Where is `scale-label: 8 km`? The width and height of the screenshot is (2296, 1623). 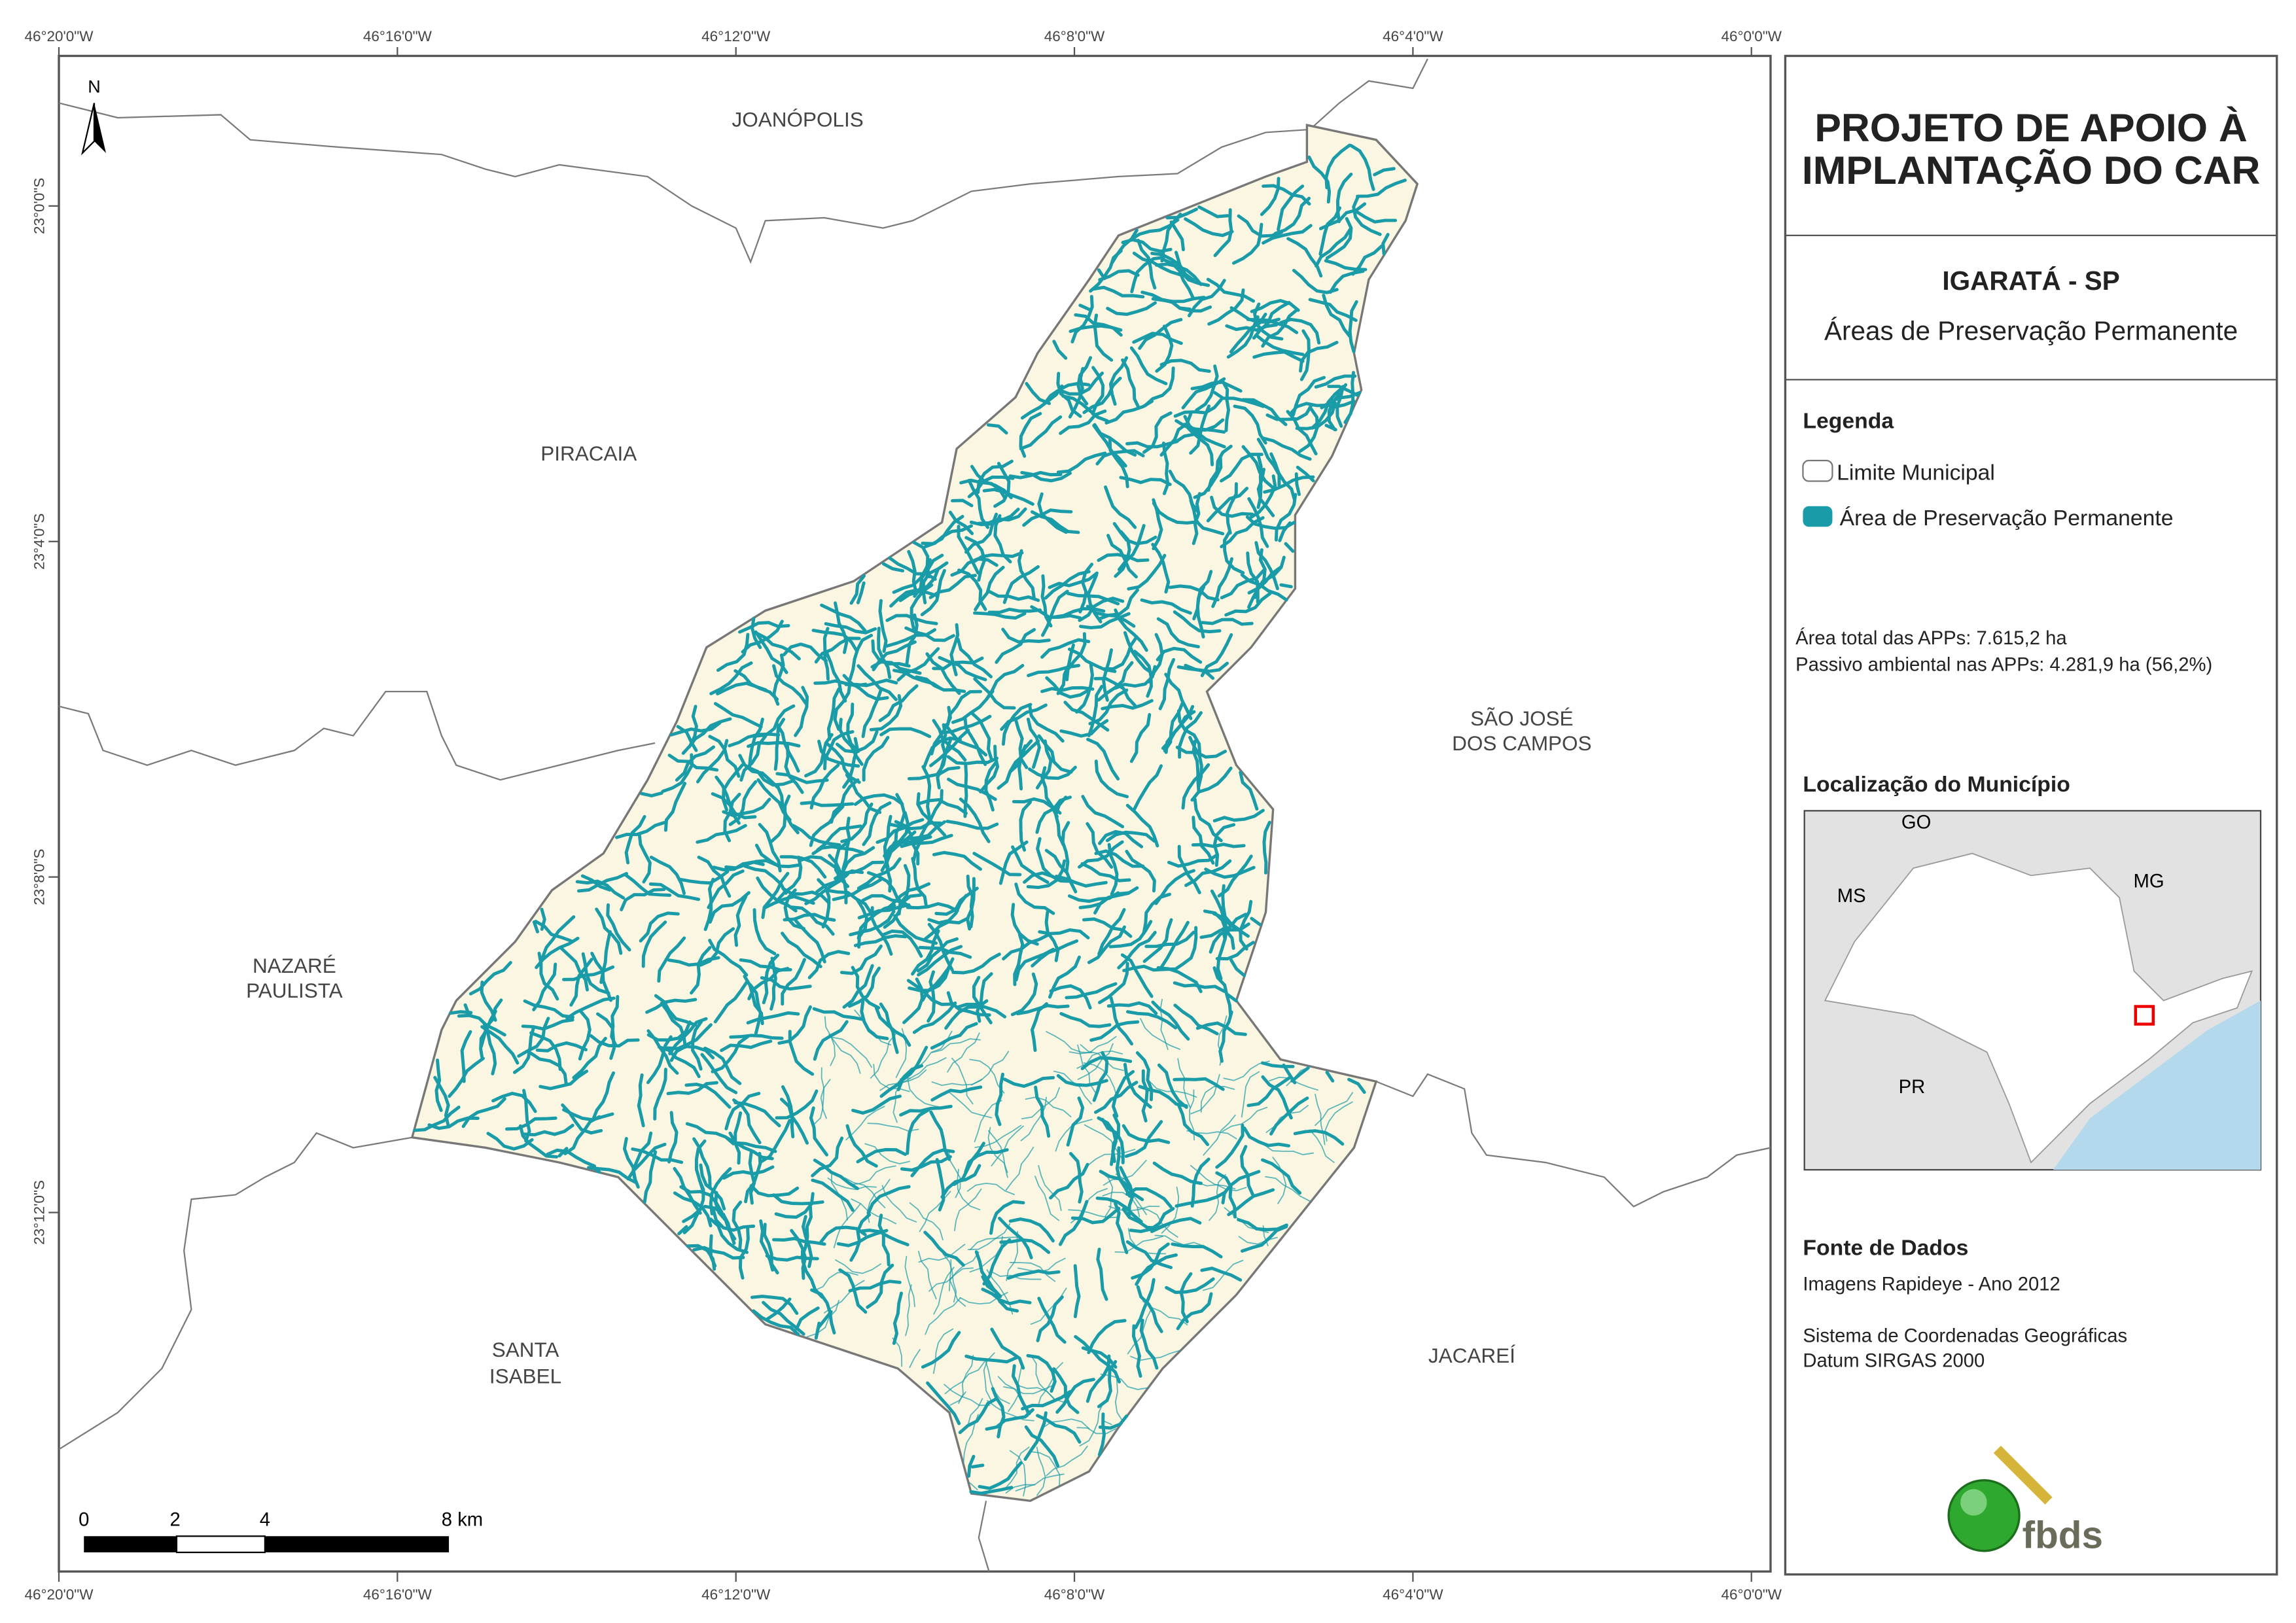 scale-label: 8 km is located at coordinates (462, 1520).